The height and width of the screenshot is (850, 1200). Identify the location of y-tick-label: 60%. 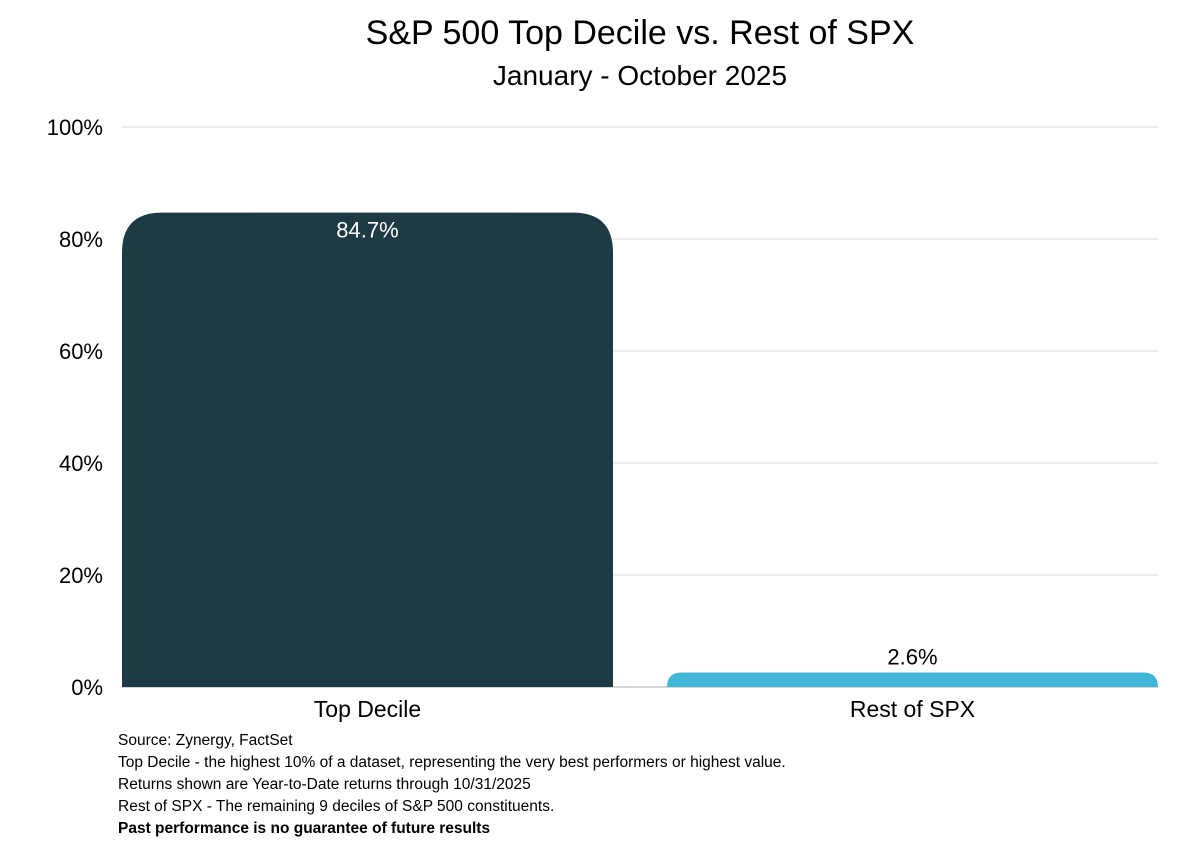
(81, 351).